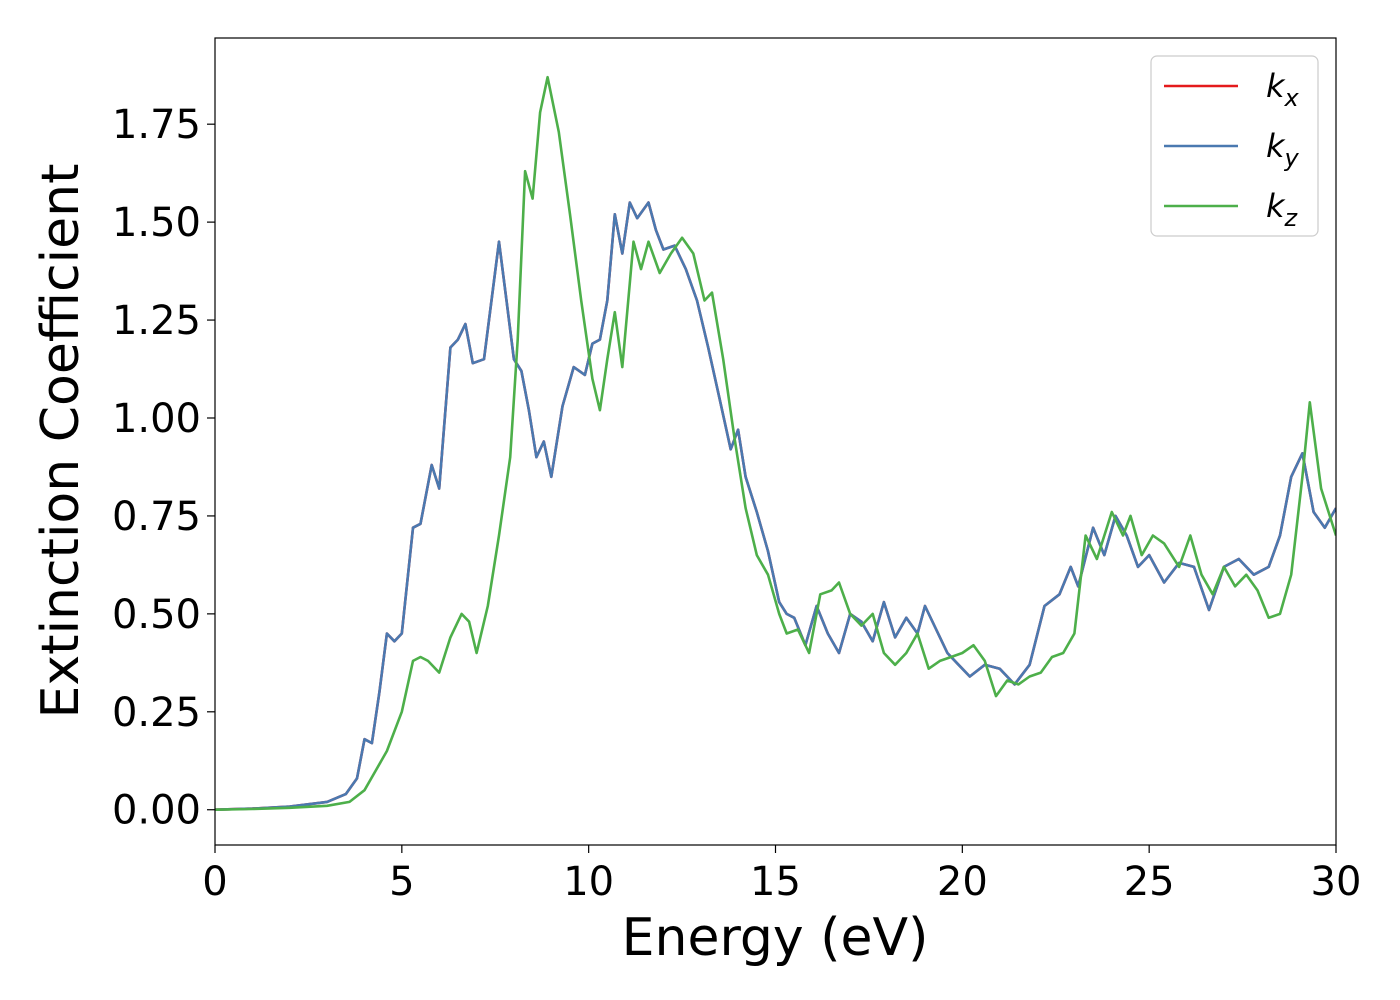 The width and height of the screenshot is (1400, 1000). I want to click on x-tick-label: 25, so click(1149, 882).